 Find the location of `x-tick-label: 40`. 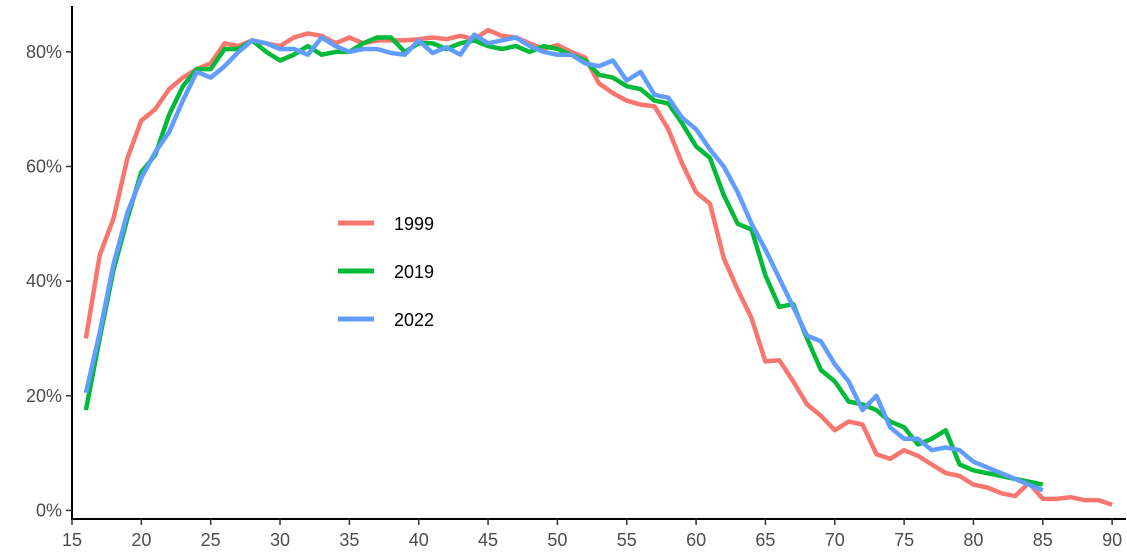

x-tick-label: 40 is located at coordinates (419, 540).